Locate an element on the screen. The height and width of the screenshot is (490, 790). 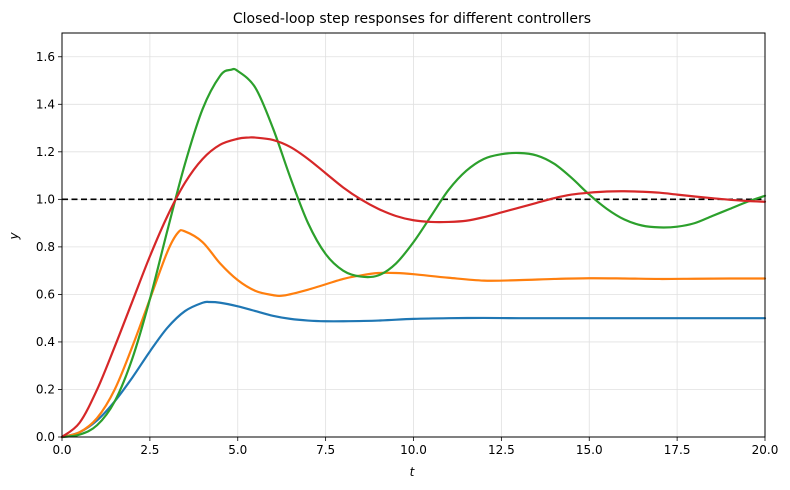
x-axis-label: t is located at coordinates (413, 472).